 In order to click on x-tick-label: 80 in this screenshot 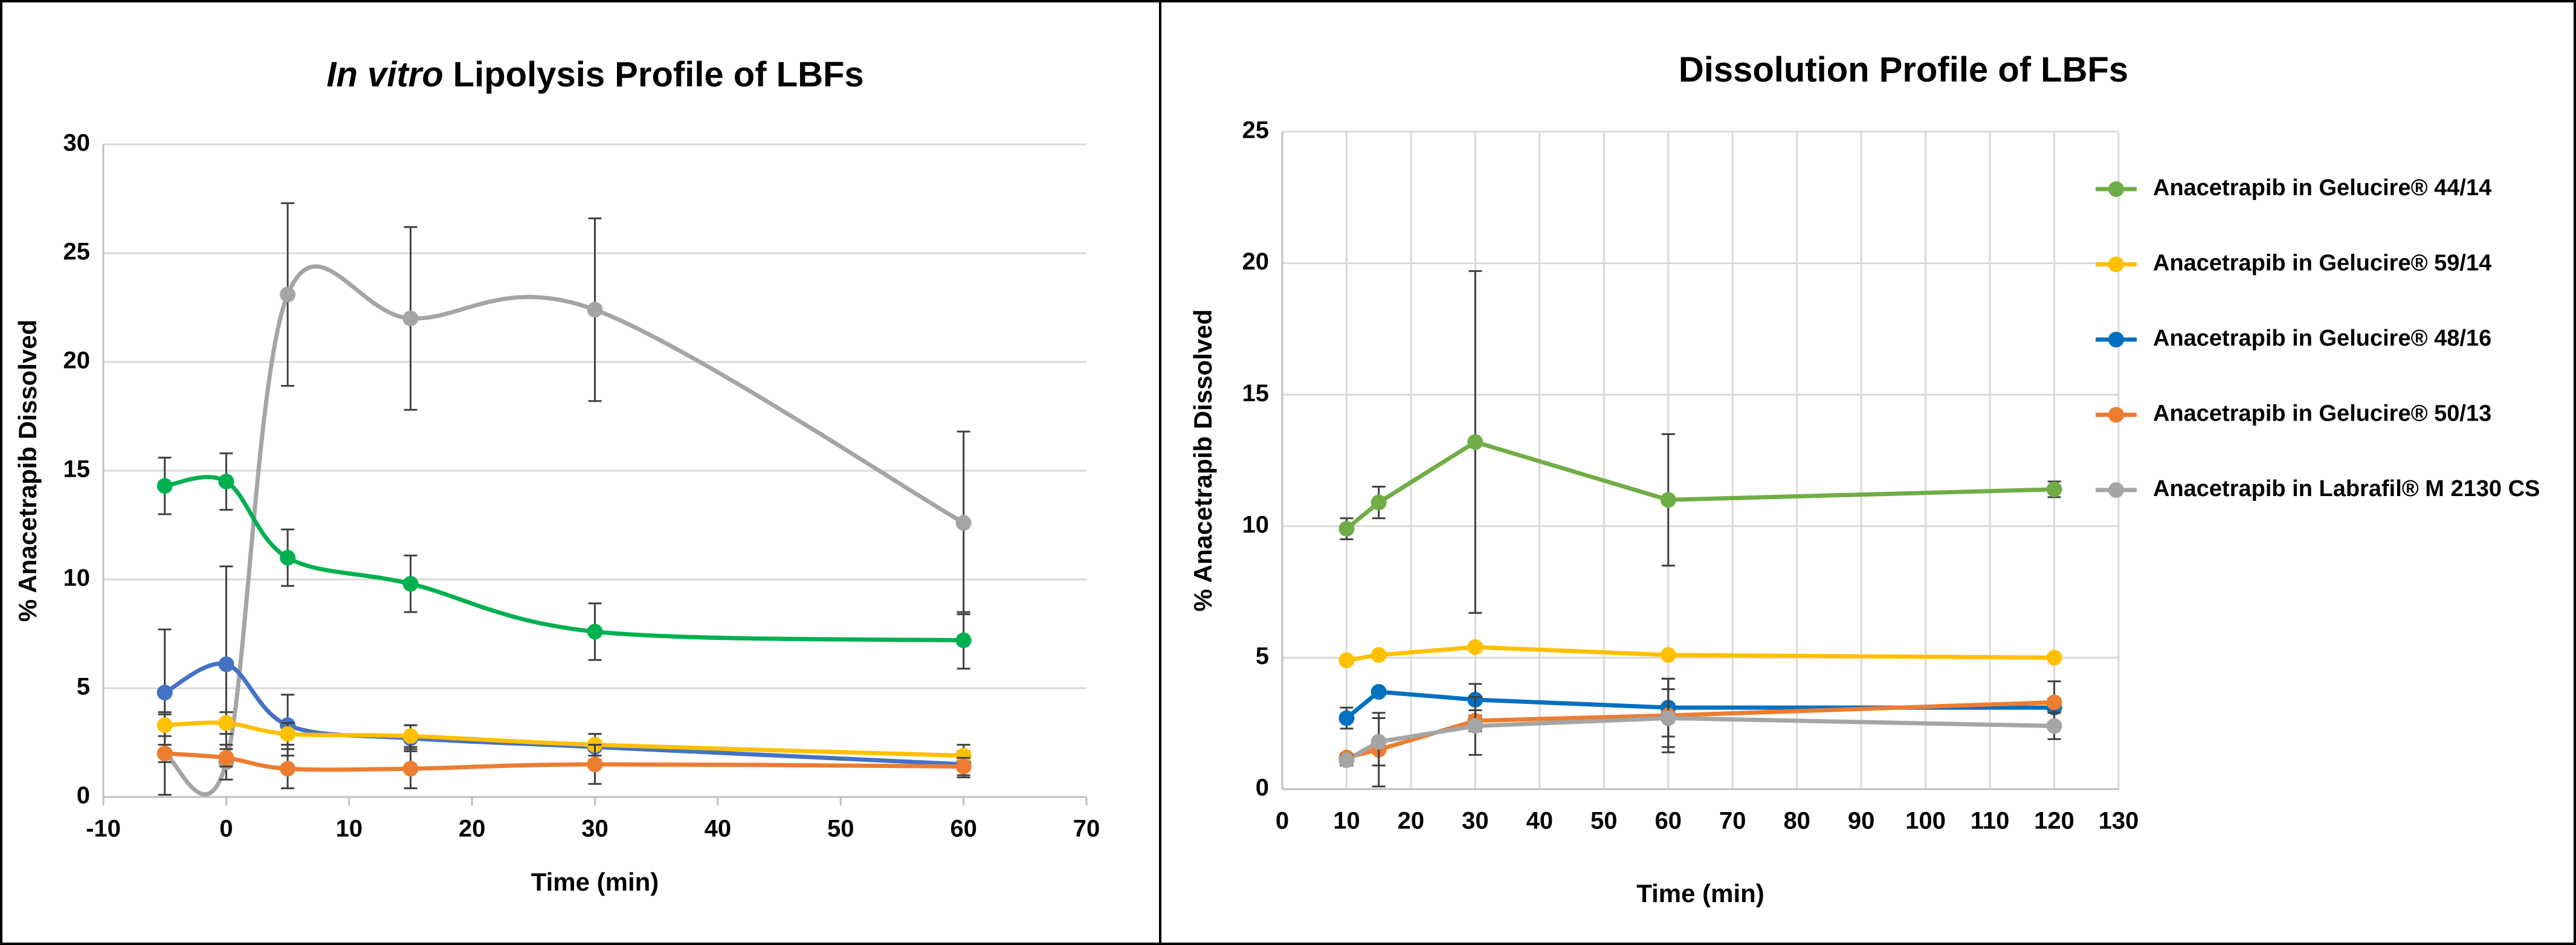, I will do `click(1796, 821)`.